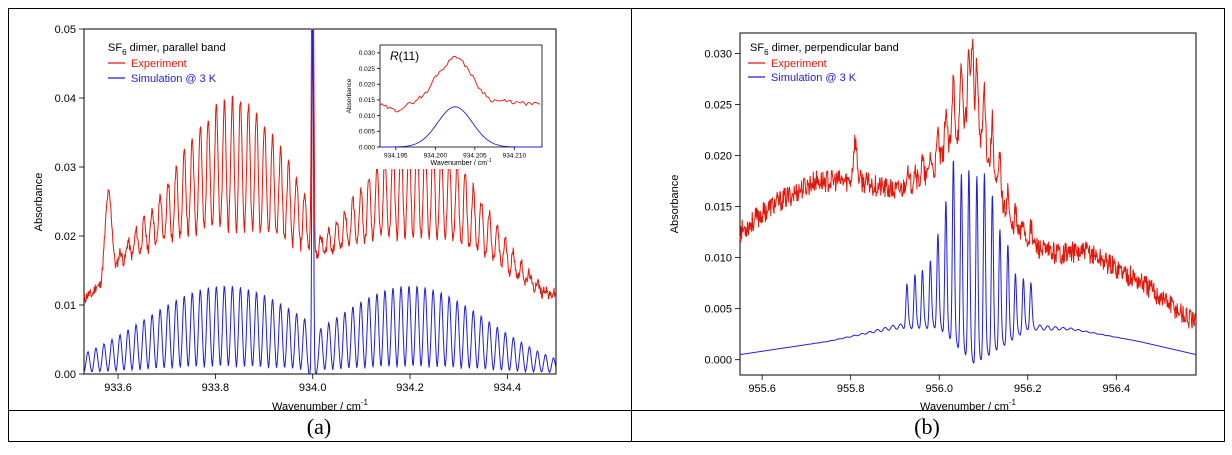 This screenshot has height=455, width=1232. What do you see at coordinates (718, 54) in the screenshot?
I see `panel-b-y-tick-label: 0.030` at bounding box center [718, 54].